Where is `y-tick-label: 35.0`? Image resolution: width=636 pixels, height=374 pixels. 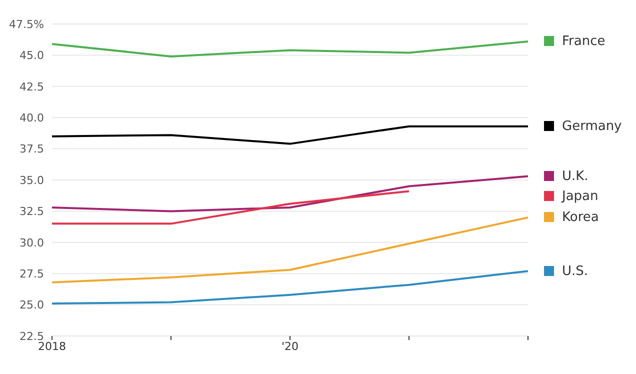 y-tick-label: 35.0 is located at coordinates (32, 180).